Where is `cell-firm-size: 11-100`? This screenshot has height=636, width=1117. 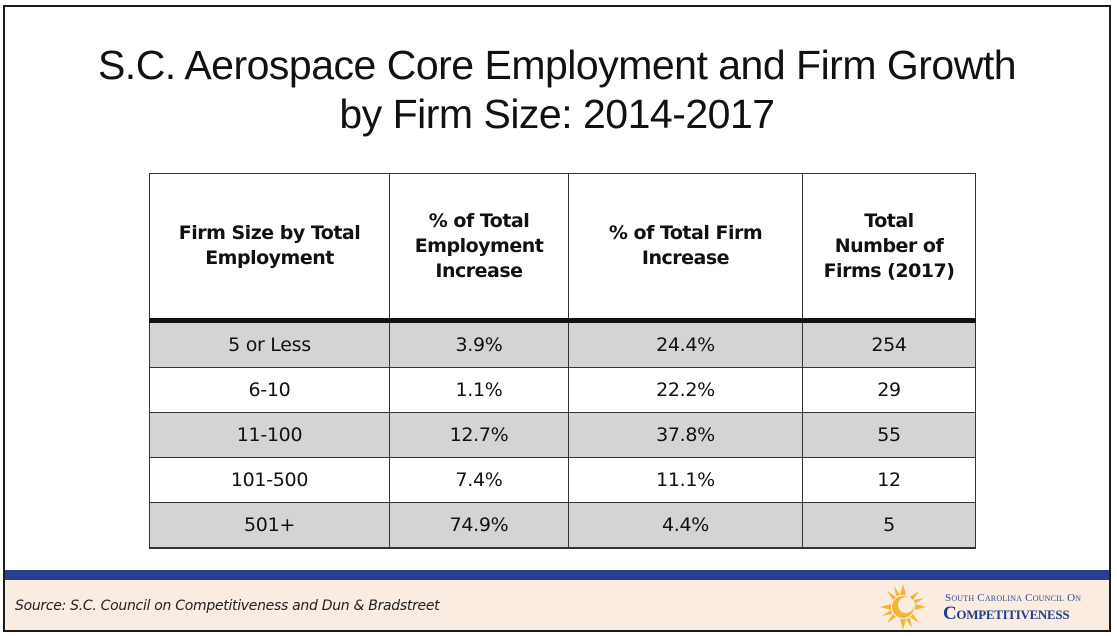 cell-firm-size: 11-100 is located at coordinates (269, 435).